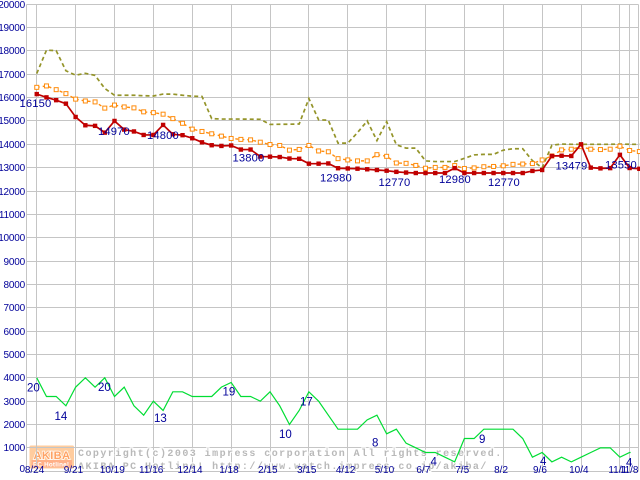  What do you see at coordinates (423, 470) in the screenshot?
I see `svg-text: 6/7` at bounding box center [423, 470].